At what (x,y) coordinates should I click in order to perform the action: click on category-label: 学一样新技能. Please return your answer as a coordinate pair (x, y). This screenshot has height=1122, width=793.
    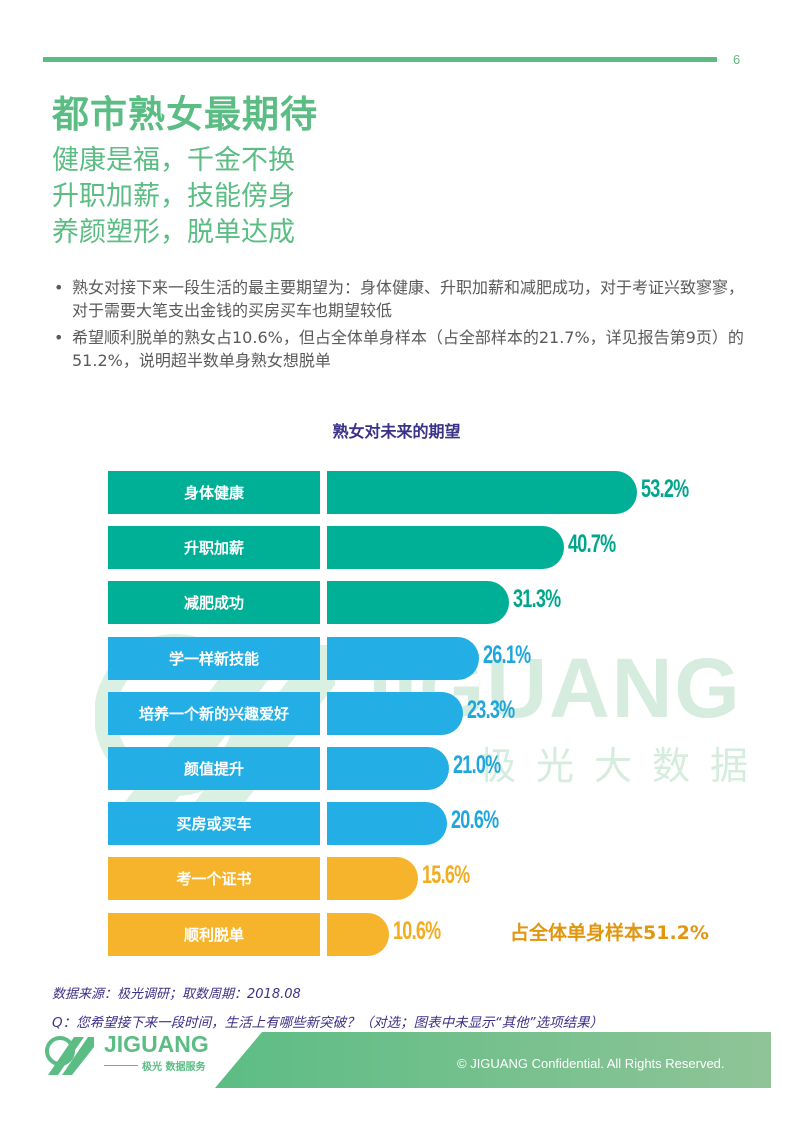
    Looking at the image, I should click on (214, 658).